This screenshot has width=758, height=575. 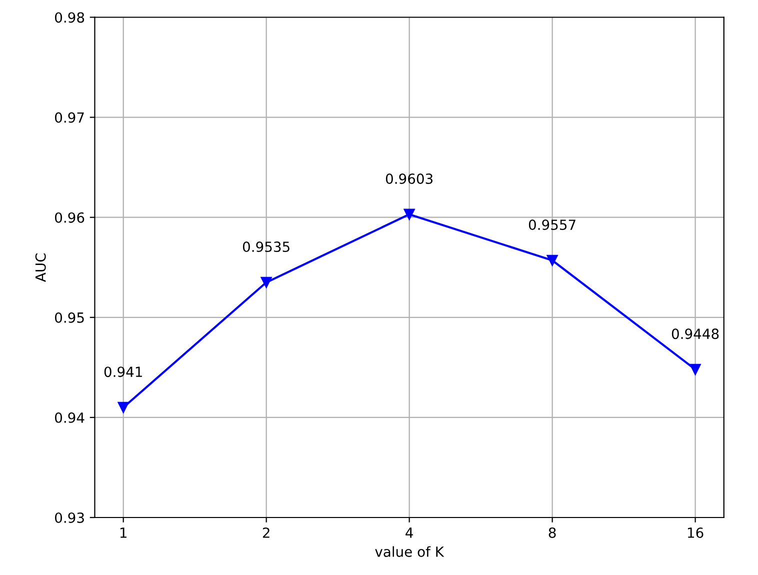 I want to click on y-tick-label: 0.94, so click(x=69, y=417).